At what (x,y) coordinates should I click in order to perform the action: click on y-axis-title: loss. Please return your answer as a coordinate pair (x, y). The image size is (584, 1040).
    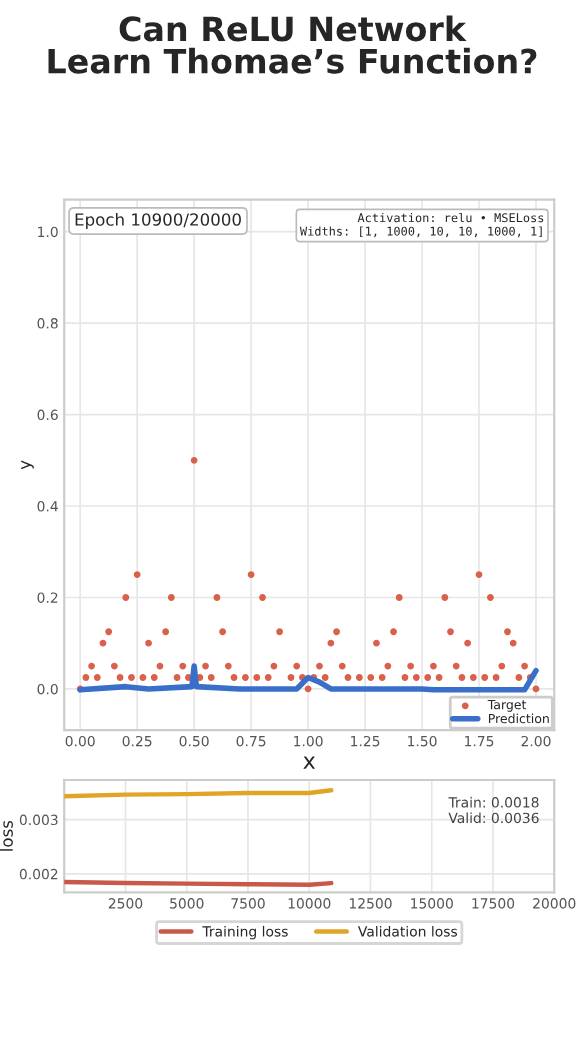
    Looking at the image, I should click on (6, 835).